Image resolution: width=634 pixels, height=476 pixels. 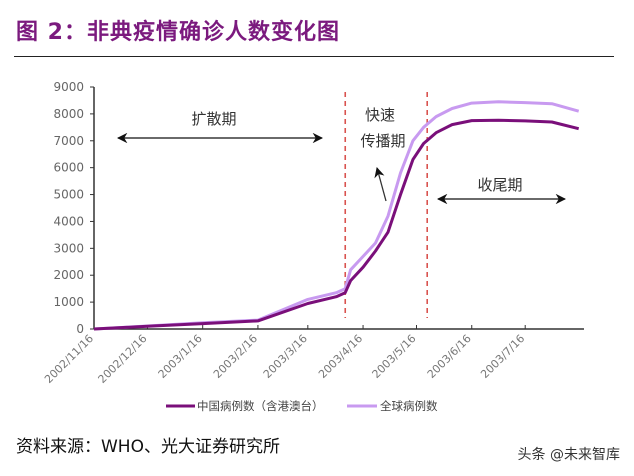 What do you see at coordinates (68, 114) in the screenshot?
I see `y-tick-label: 8000` at bounding box center [68, 114].